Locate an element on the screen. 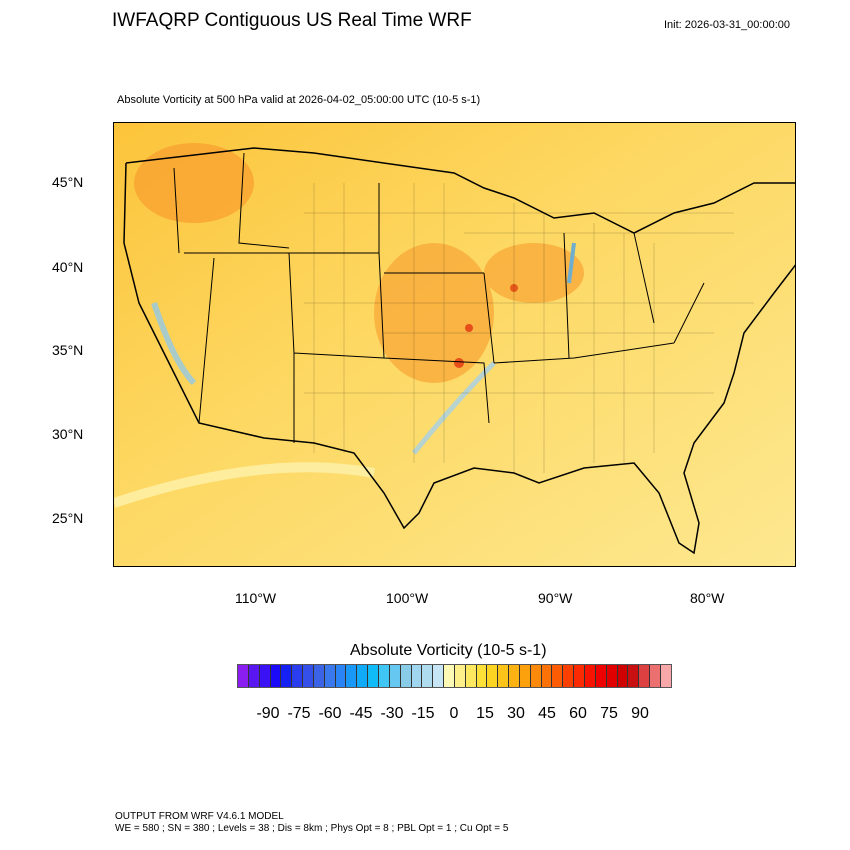  colorbar is located at coordinates (454, 676).